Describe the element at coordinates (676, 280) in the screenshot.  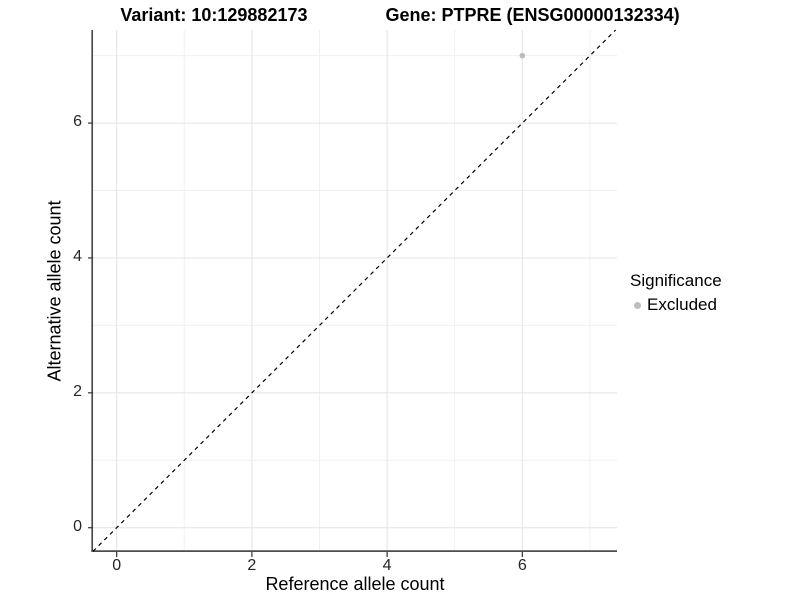
I see `legend-title: Significance` at that location.